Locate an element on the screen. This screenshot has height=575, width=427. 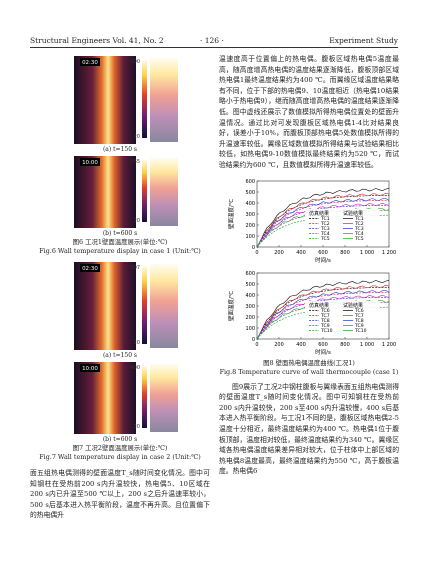
scale-max: 300 is located at coordinates (135, 62).